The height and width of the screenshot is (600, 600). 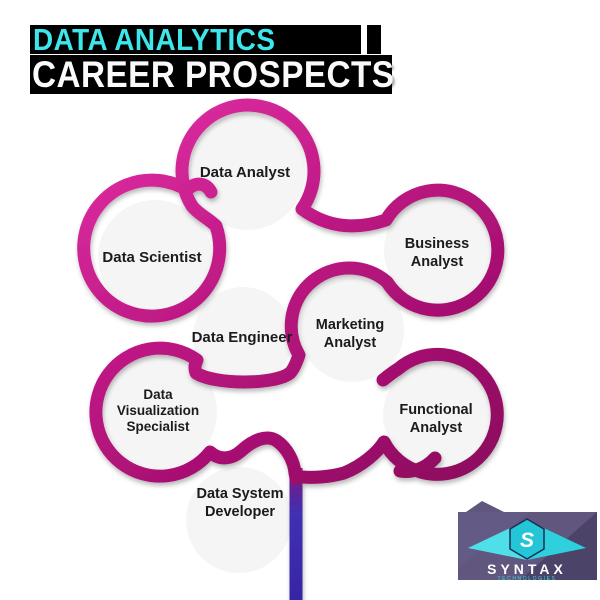 I want to click on node-business-analyst-label-line-2: Analyst, so click(x=437, y=262).